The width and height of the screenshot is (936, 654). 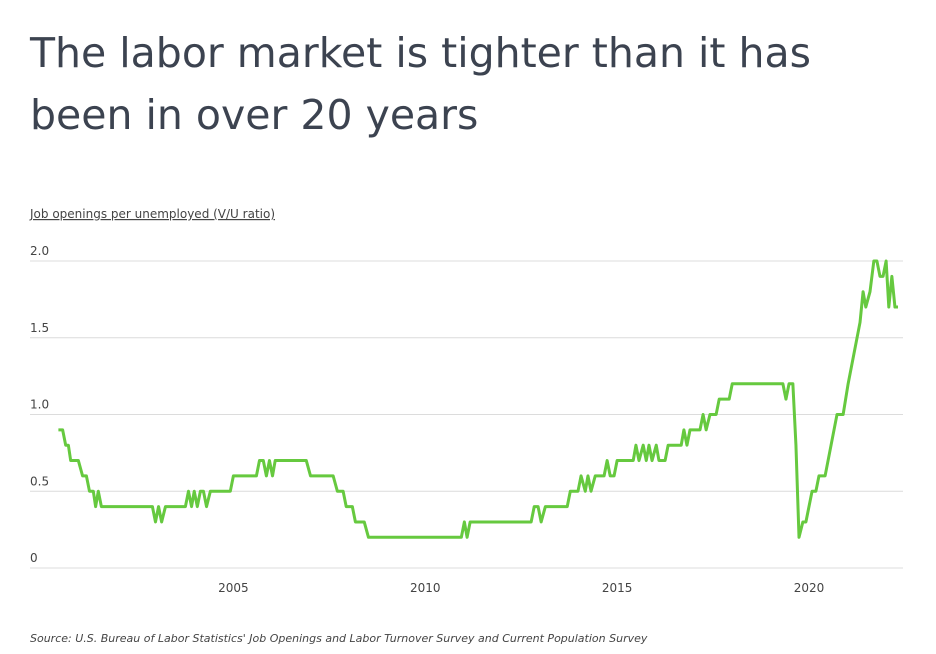 What do you see at coordinates (809, 588) in the screenshot?
I see `x-tick-label: 2020` at bounding box center [809, 588].